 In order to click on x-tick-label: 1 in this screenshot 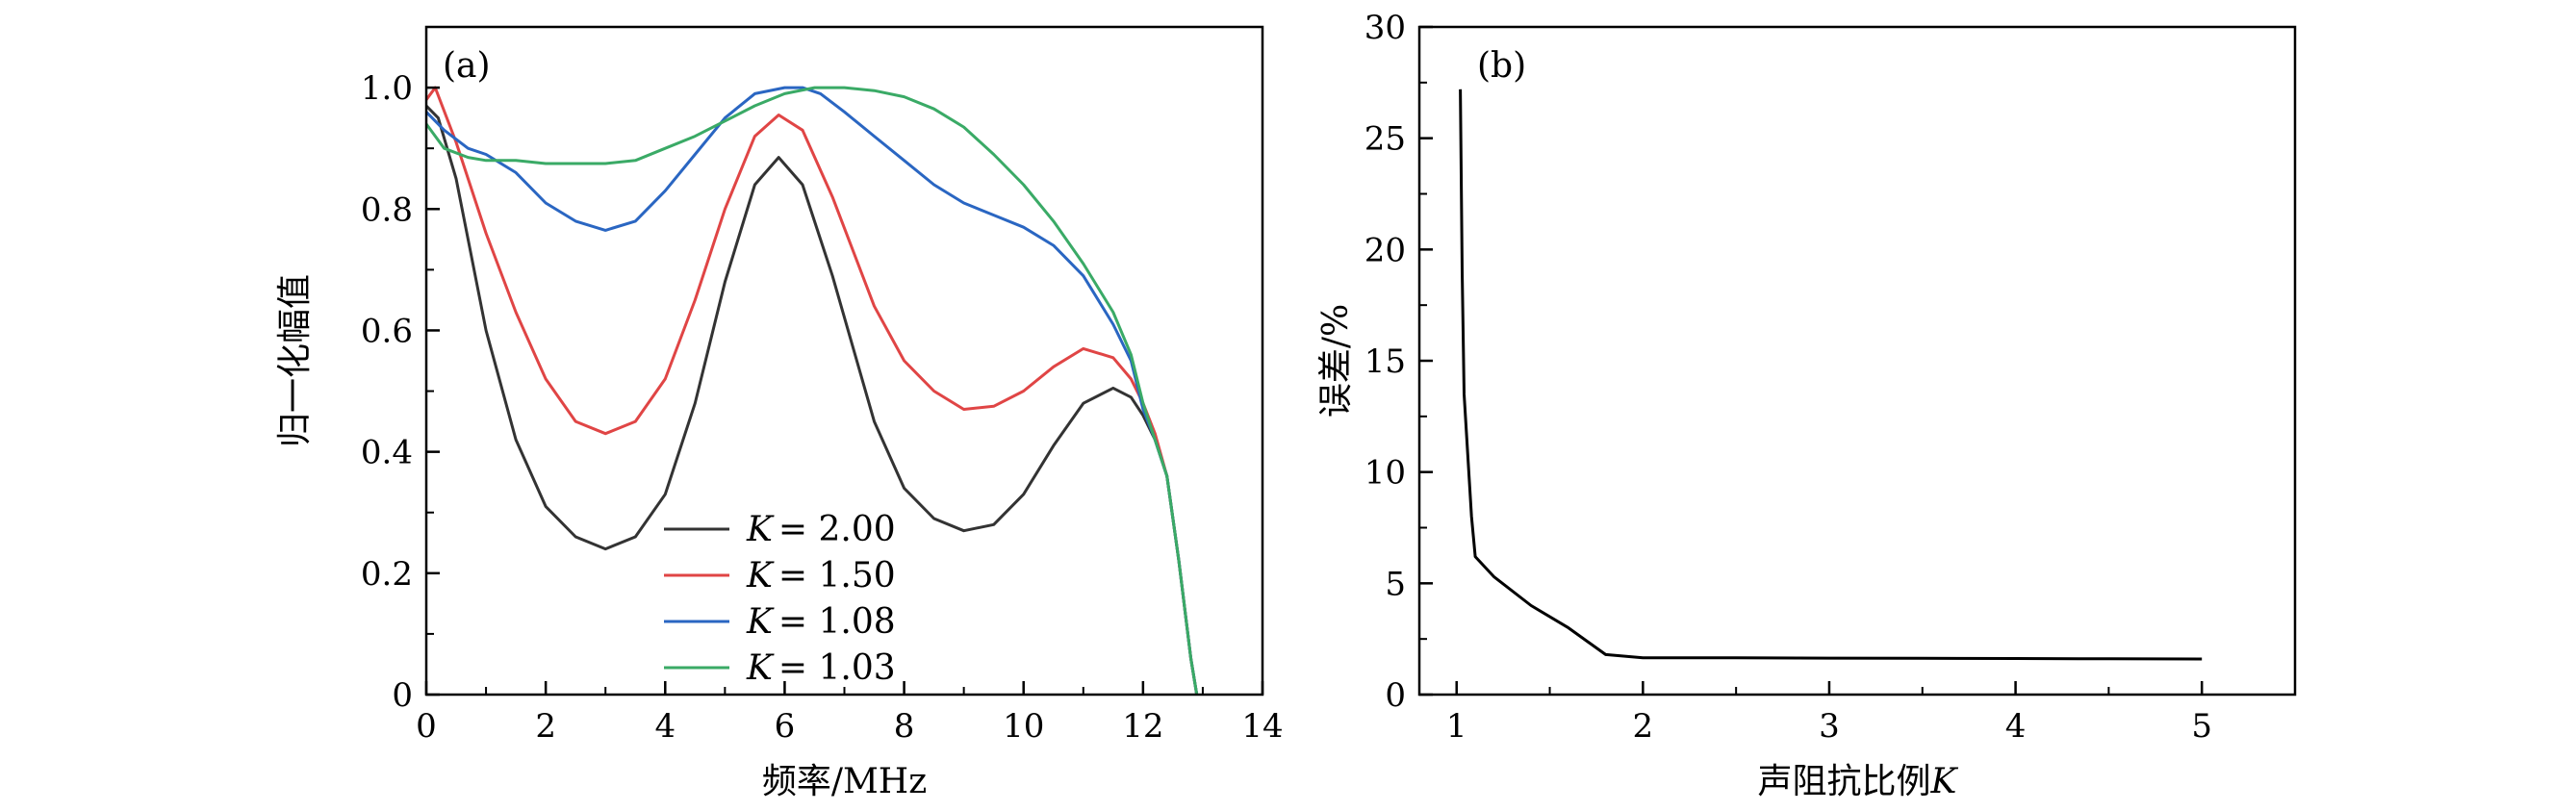, I will do `click(1456, 726)`.